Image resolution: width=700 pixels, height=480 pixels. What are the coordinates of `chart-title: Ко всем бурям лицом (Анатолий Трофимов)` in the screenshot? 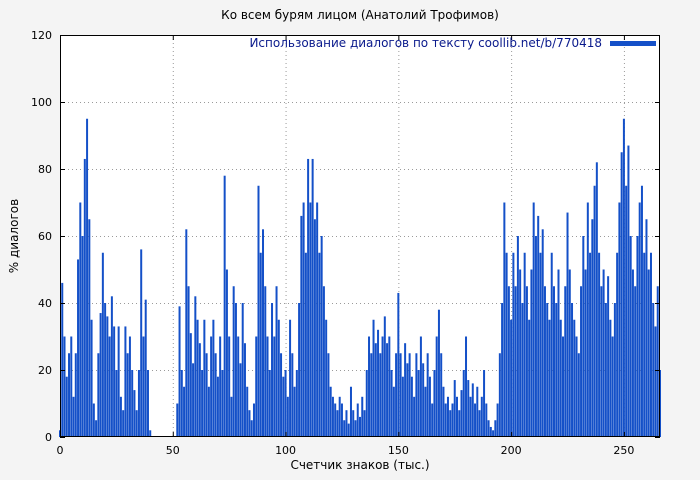 It's located at (360, 15).